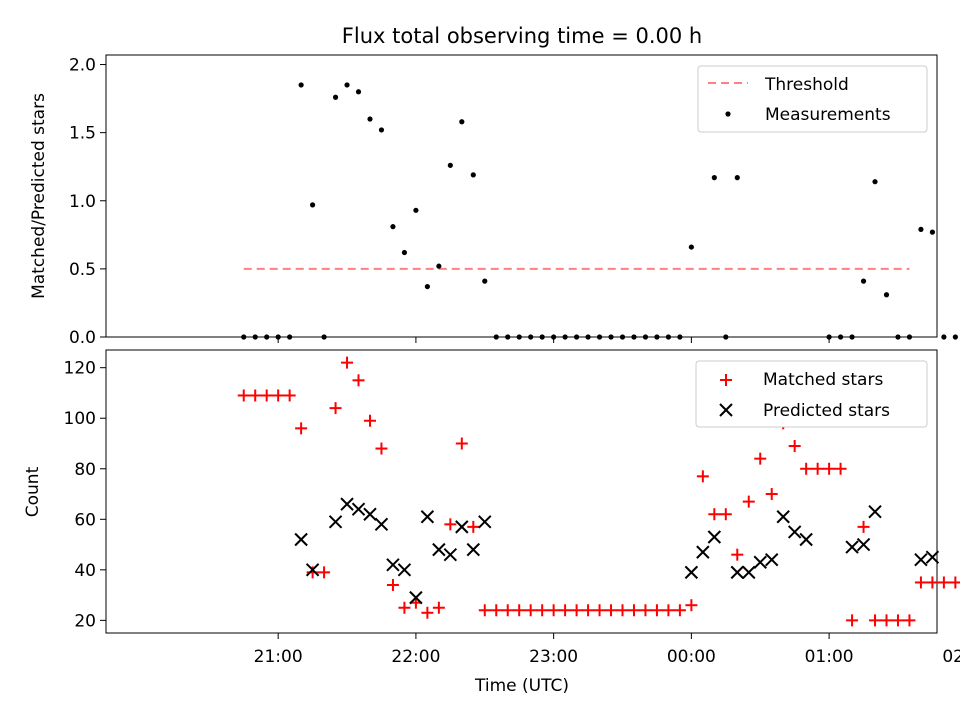 The height and width of the screenshot is (720, 960). What do you see at coordinates (82, 338) in the screenshot?
I see `ratio-y-tick-label: 0.0` at bounding box center [82, 338].